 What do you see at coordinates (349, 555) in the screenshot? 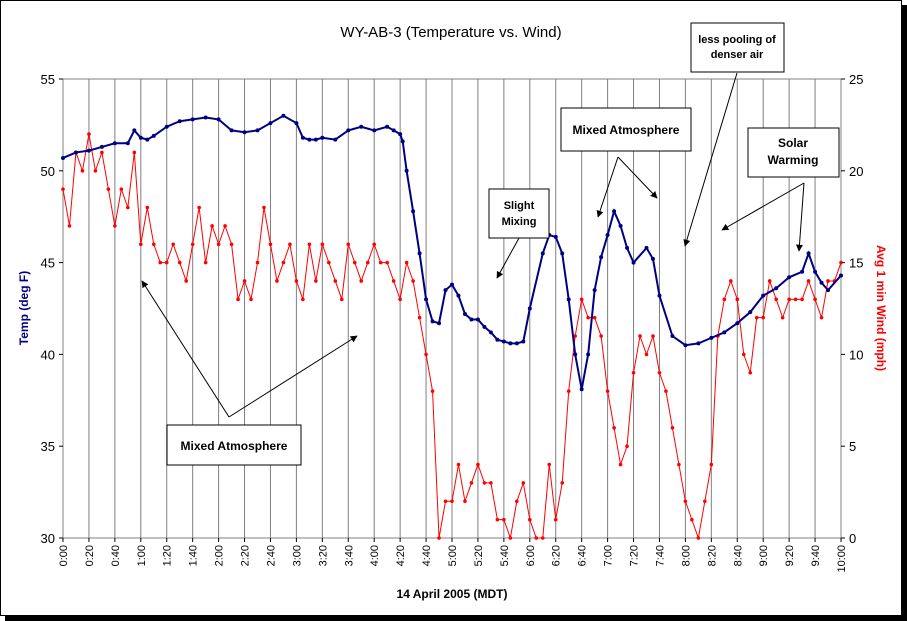
I see `x-tick-label: 3:40` at bounding box center [349, 555].